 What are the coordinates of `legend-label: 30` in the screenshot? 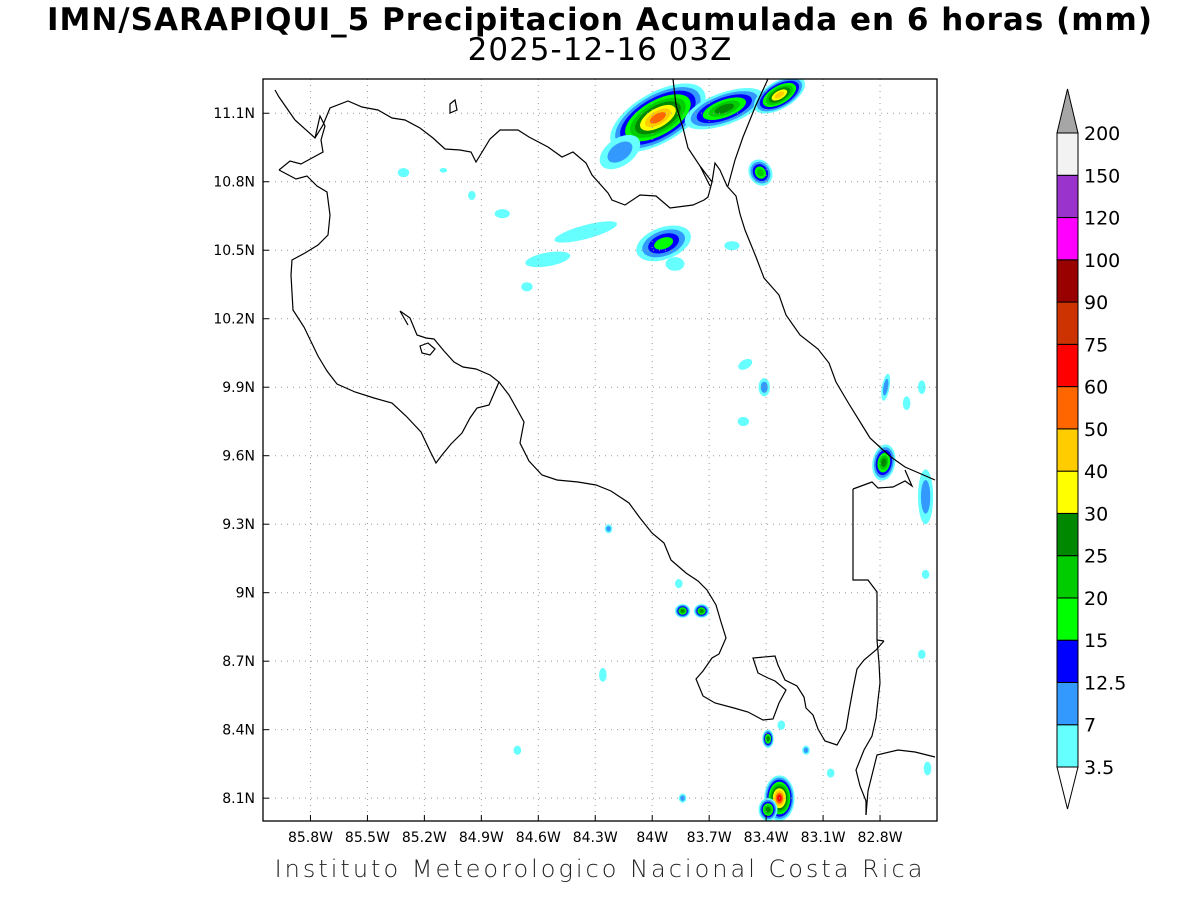 It's located at (1096, 514).